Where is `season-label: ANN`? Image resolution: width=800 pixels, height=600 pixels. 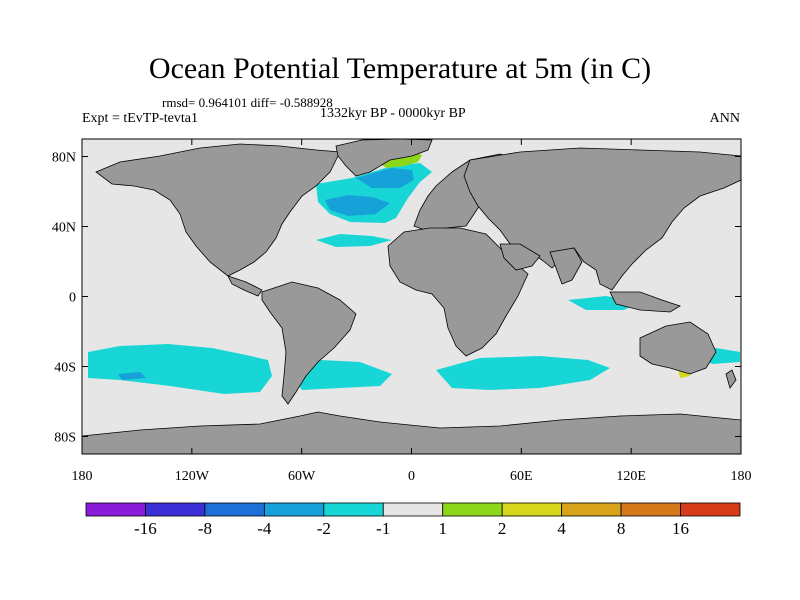 season-label: ANN is located at coordinates (724, 118).